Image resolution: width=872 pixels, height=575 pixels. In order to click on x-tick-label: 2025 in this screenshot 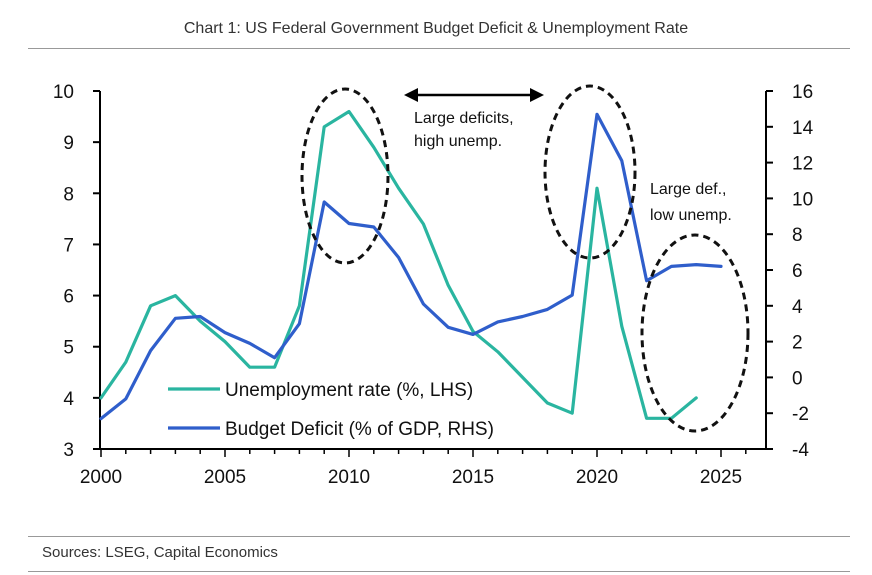, I will do `click(721, 477)`.